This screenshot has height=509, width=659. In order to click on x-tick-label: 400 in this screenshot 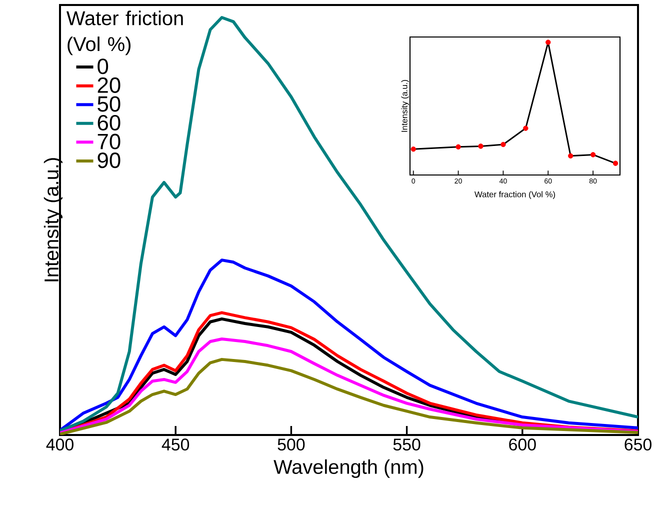, I will do `click(60, 444)`.